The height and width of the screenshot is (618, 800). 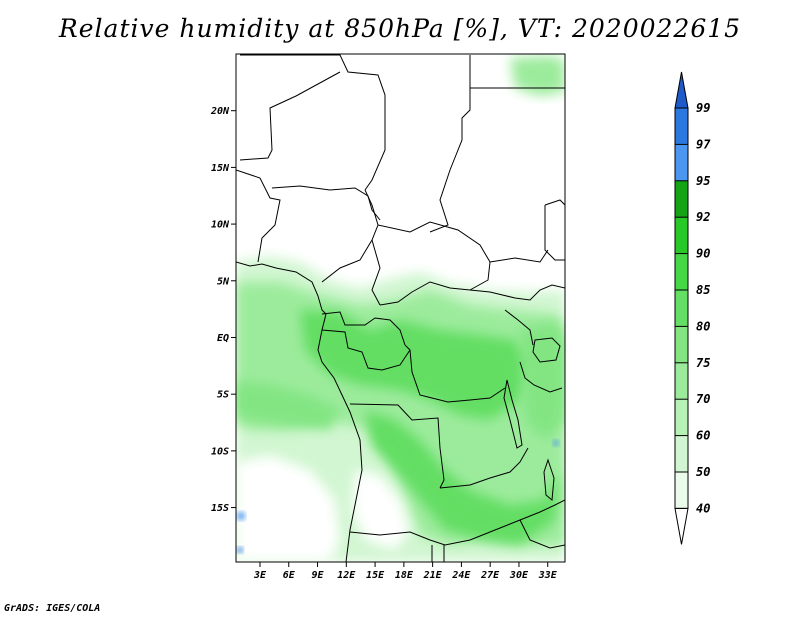 What do you see at coordinates (289, 575) in the screenshot?
I see `lon-label: 6E` at bounding box center [289, 575].